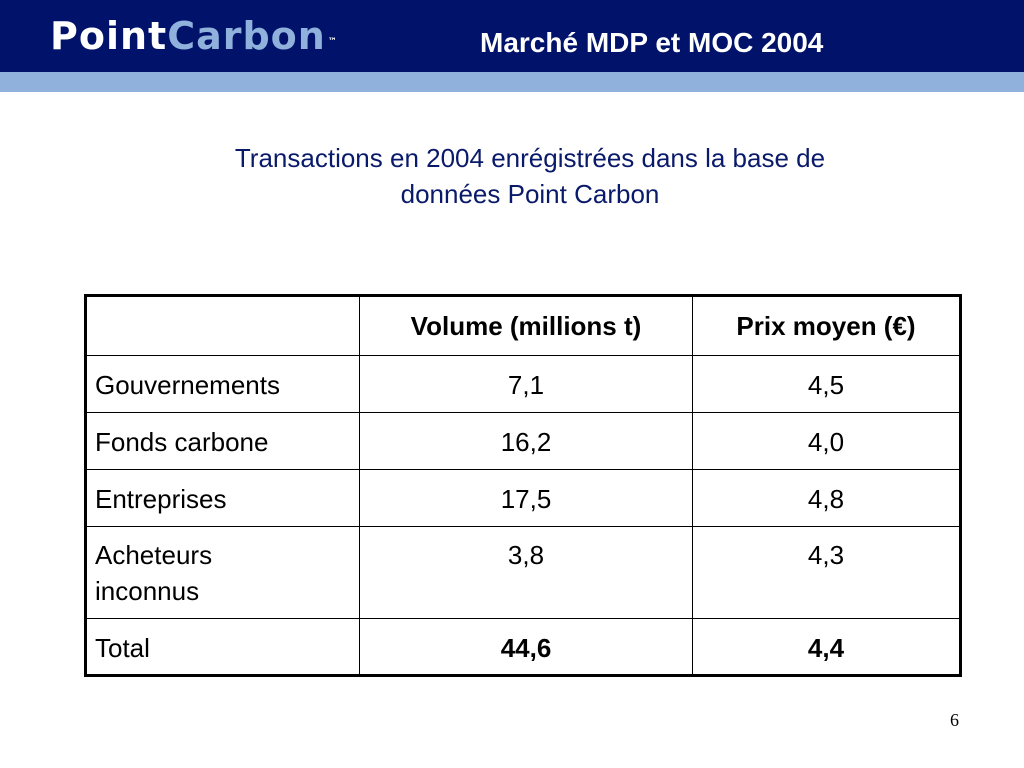 Image resolution: width=1024 pixels, height=768 pixels. I want to click on header-cell-empty, so click(222, 325).